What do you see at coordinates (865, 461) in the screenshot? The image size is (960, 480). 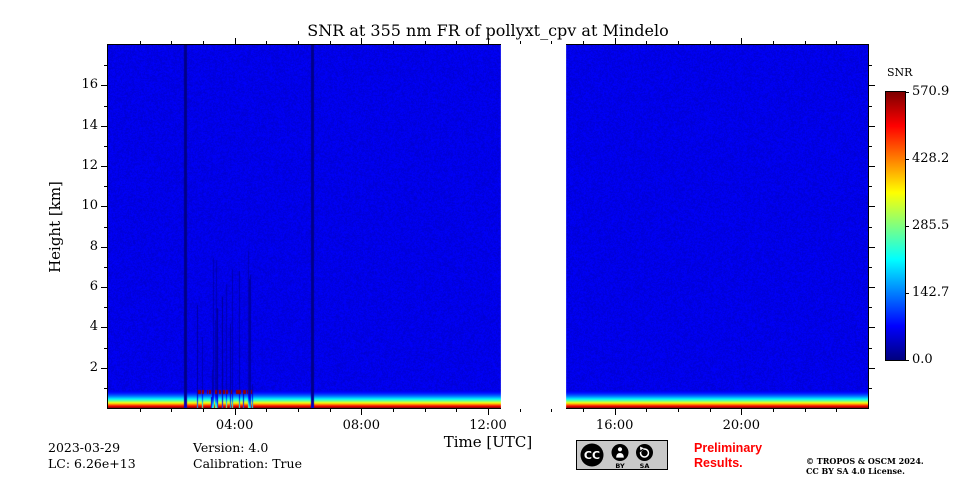 I see `copyright-line1: © TROPOS & OSCM 2024.` at bounding box center [865, 461].